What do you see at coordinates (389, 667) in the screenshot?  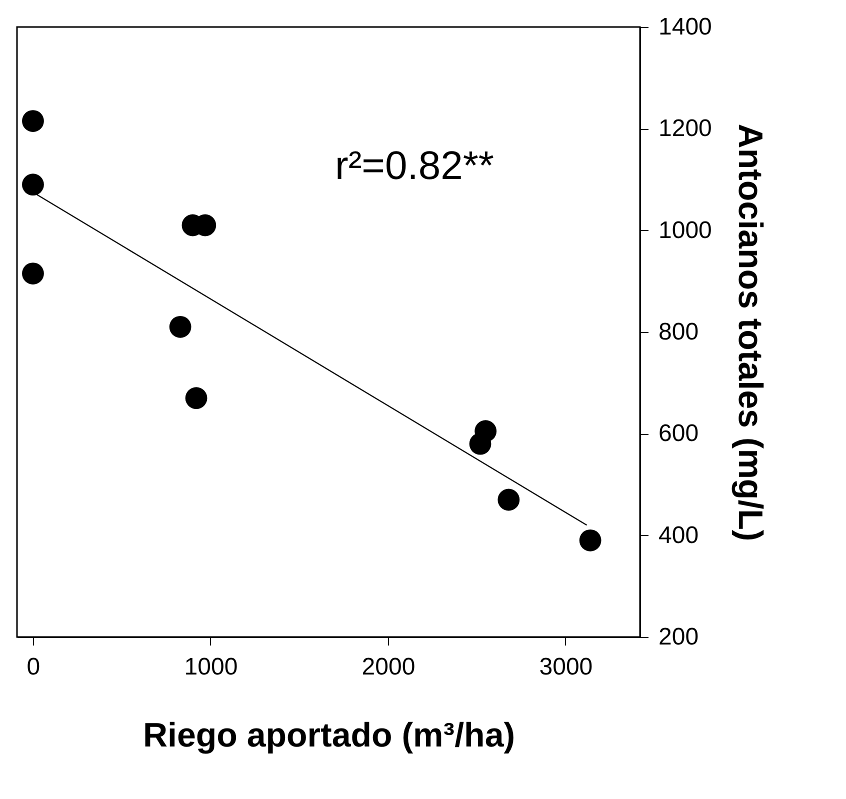 I see `x-tick-label: 2000` at bounding box center [389, 667].